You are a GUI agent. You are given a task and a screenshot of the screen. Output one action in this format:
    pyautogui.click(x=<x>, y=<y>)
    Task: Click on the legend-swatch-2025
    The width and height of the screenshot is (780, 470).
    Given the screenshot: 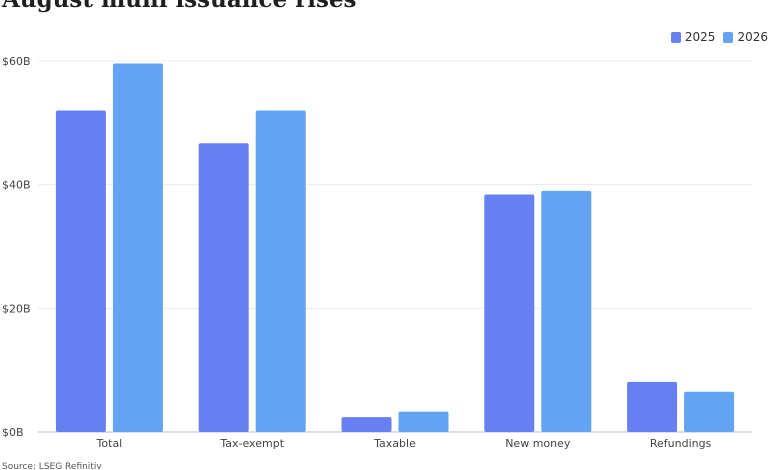 What is the action you would take?
    pyautogui.click(x=675, y=37)
    